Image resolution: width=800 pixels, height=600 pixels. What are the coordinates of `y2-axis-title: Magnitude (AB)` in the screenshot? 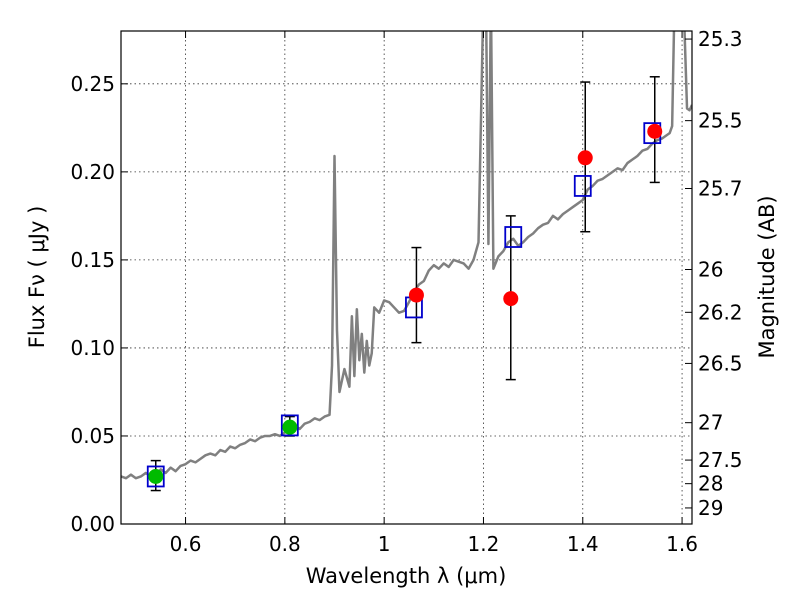 It's located at (767, 276).